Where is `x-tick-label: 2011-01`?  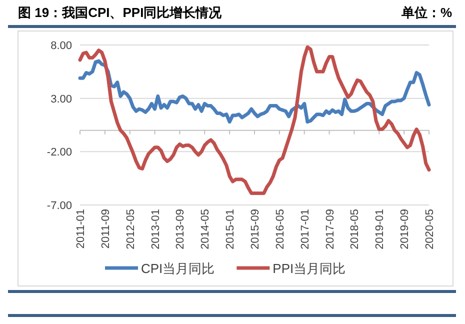 x-tick-label: 2011-01 is located at coordinates (81, 229).